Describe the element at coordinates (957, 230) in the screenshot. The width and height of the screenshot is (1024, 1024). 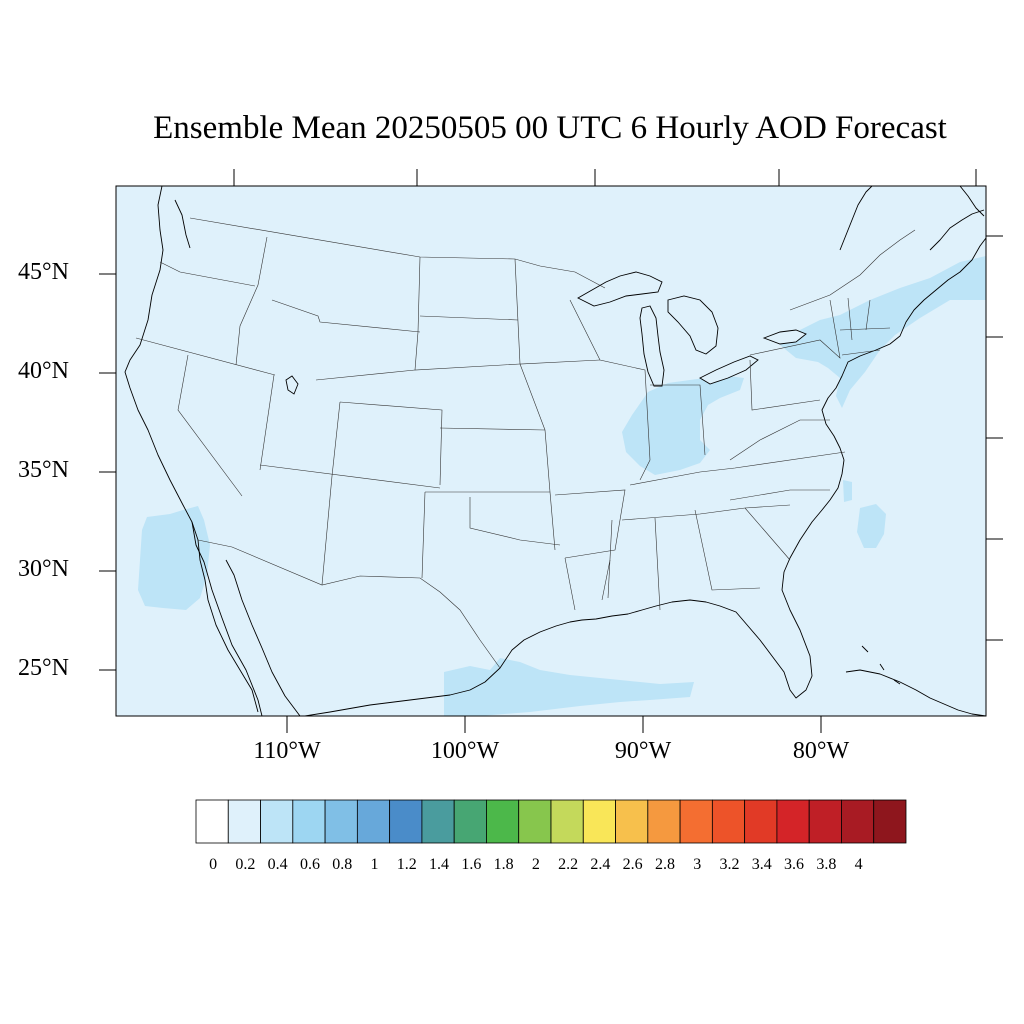
I see `maritime-coast` at that location.